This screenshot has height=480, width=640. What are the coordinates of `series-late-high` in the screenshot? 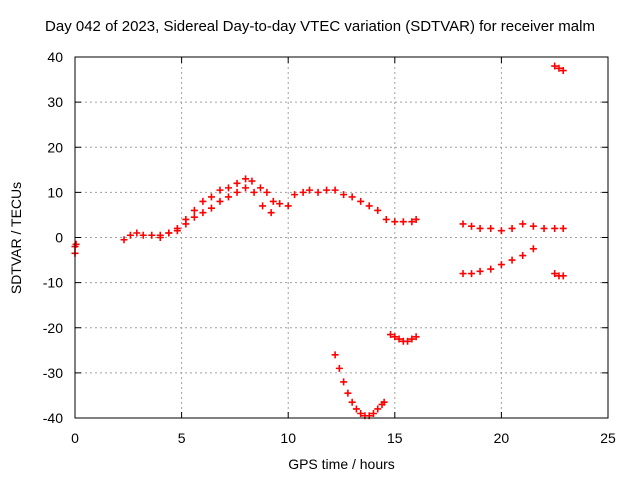 It's located at (559, 68).